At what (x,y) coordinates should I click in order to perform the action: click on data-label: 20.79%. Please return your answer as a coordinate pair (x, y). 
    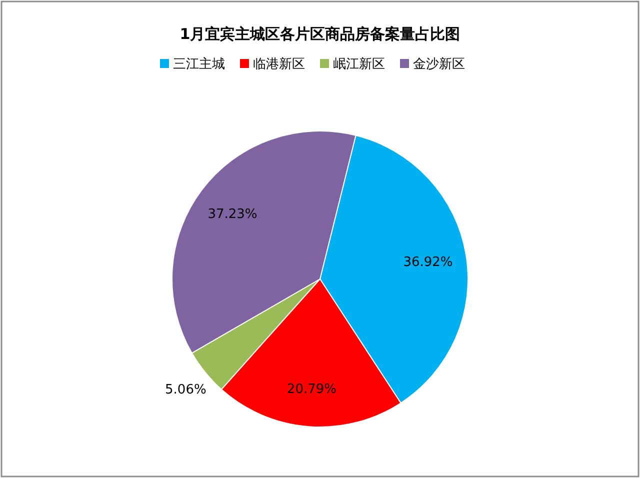
    Looking at the image, I should click on (311, 390).